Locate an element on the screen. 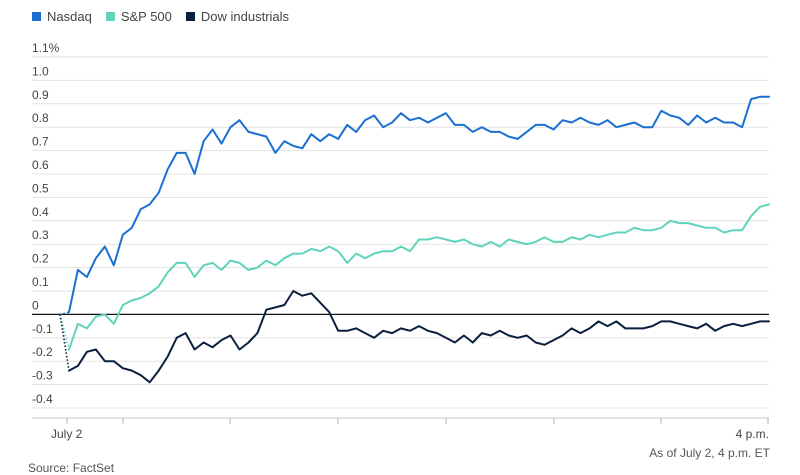  legend-label-sp500: S&P 500 is located at coordinates (146, 16).